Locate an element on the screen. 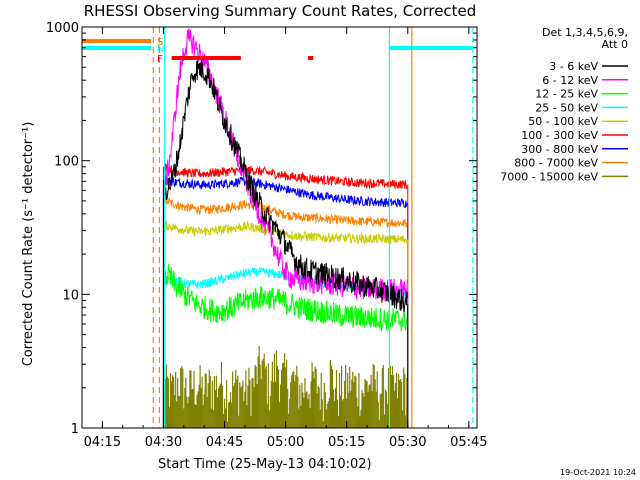 This screenshot has width=640, height=480. y-tick-label: 1000 is located at coordinates (62, 28).